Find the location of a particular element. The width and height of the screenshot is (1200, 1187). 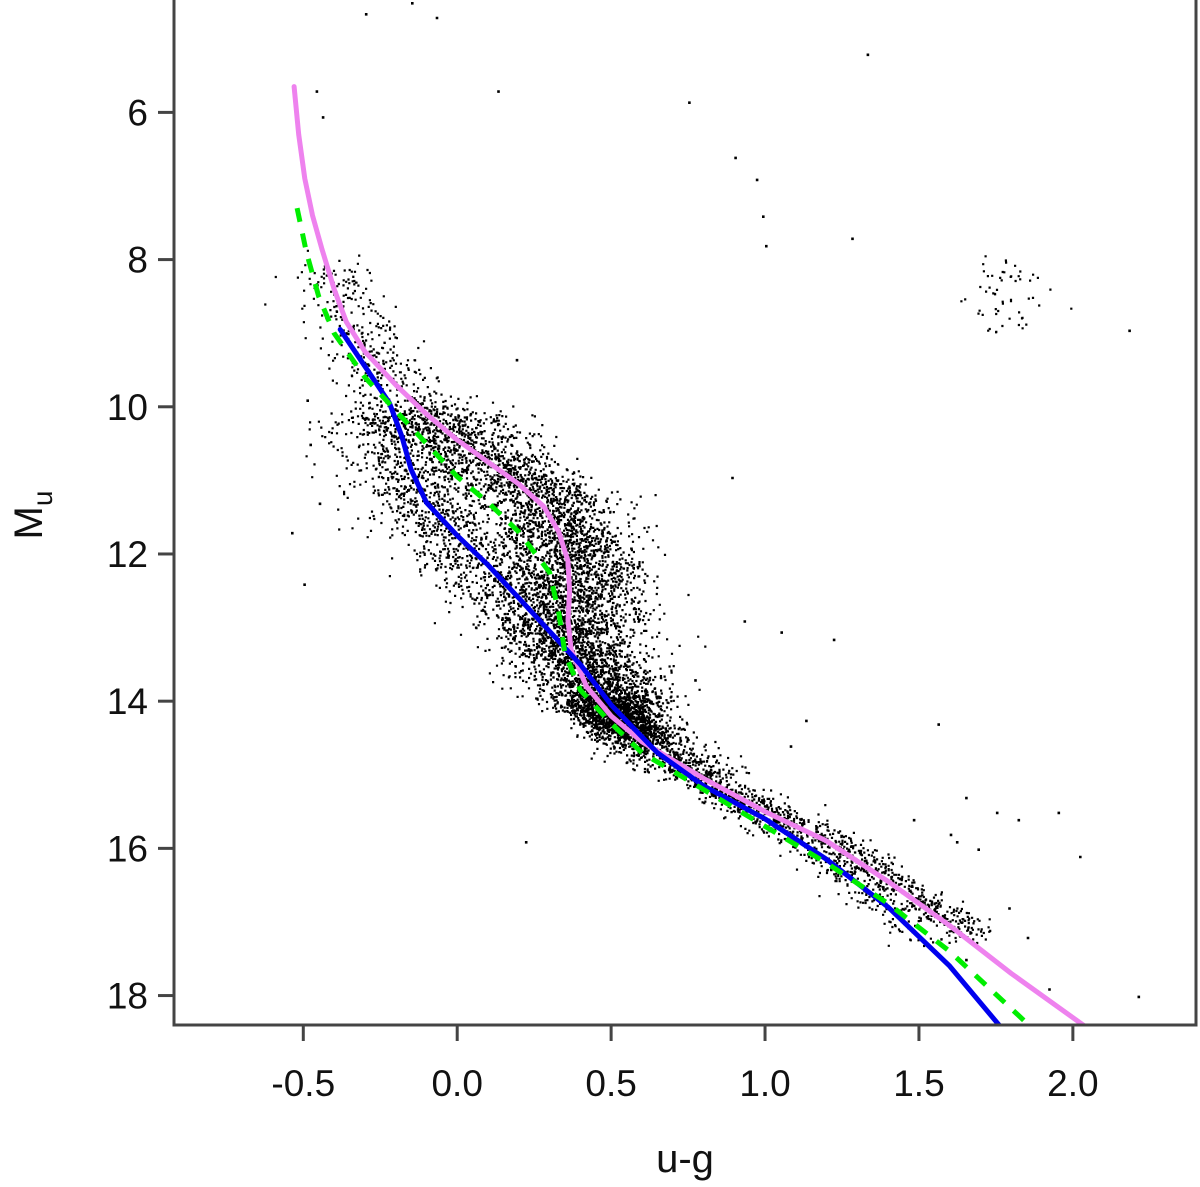

y-axis-title: Mu is located at coordinates (32, 515).